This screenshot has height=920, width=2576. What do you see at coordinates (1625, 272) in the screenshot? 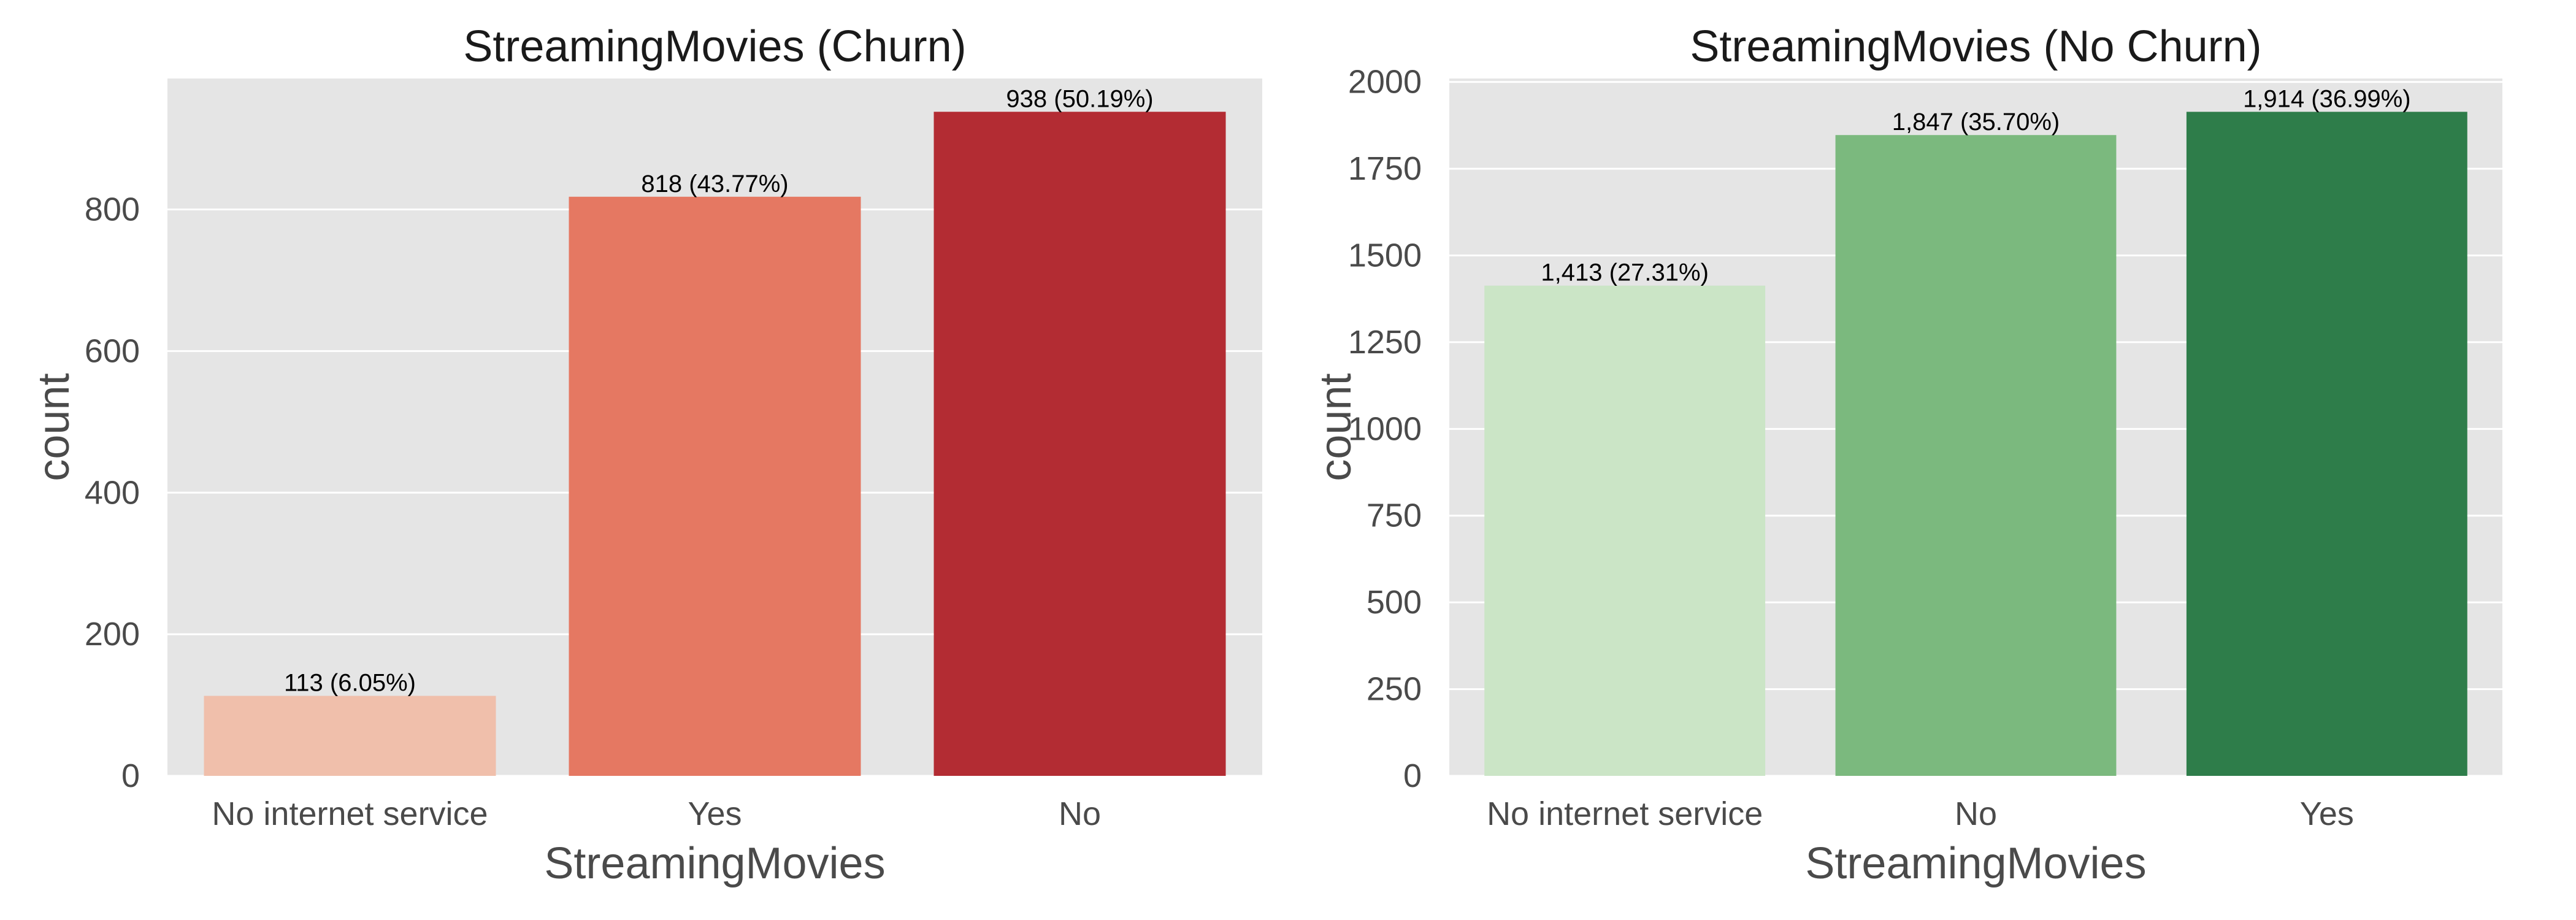
I see `no-churn-bar-label: 1,413 (27.31%)` at bounding box center [1625, 272].